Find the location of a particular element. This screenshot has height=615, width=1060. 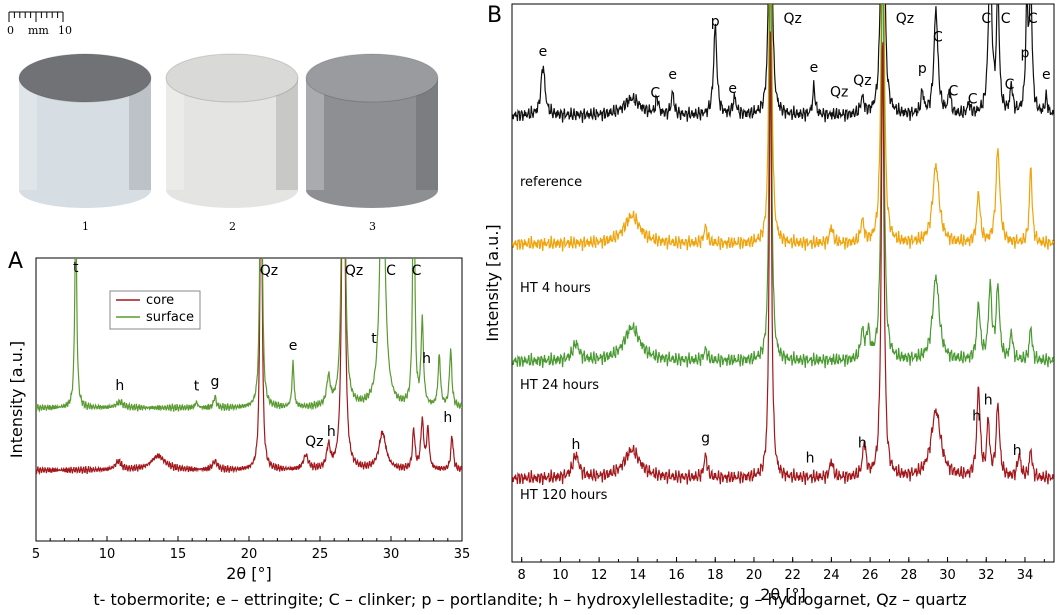

scale-unit: mm is located at coordinates (38, 30).